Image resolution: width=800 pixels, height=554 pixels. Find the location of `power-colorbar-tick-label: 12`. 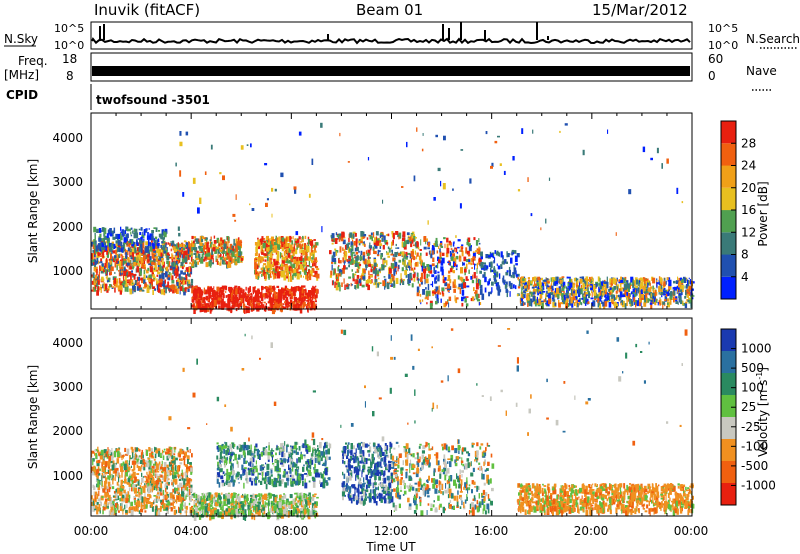

power-colorbar-tick-label: 12 is located at coordinates (748, 232).